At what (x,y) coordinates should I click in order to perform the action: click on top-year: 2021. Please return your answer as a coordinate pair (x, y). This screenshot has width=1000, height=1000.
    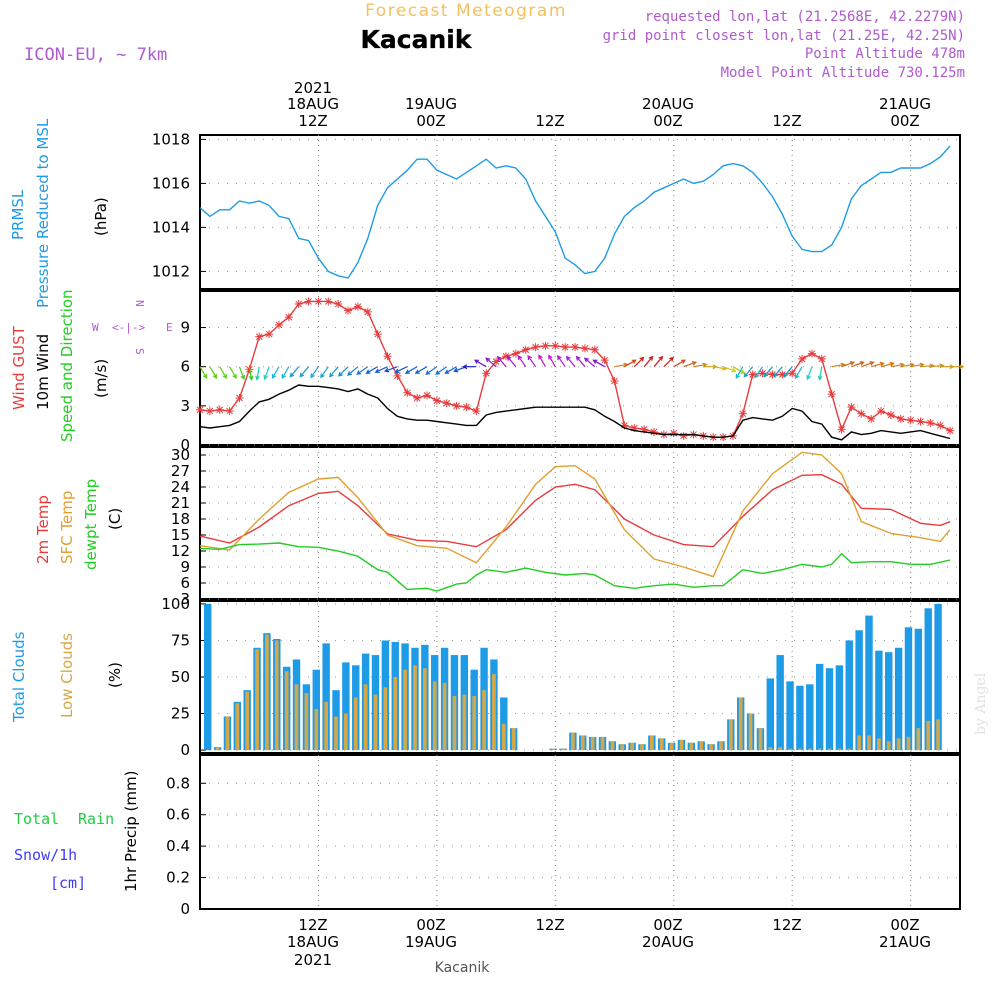
    Looking at the image, I should click on (313, 88).